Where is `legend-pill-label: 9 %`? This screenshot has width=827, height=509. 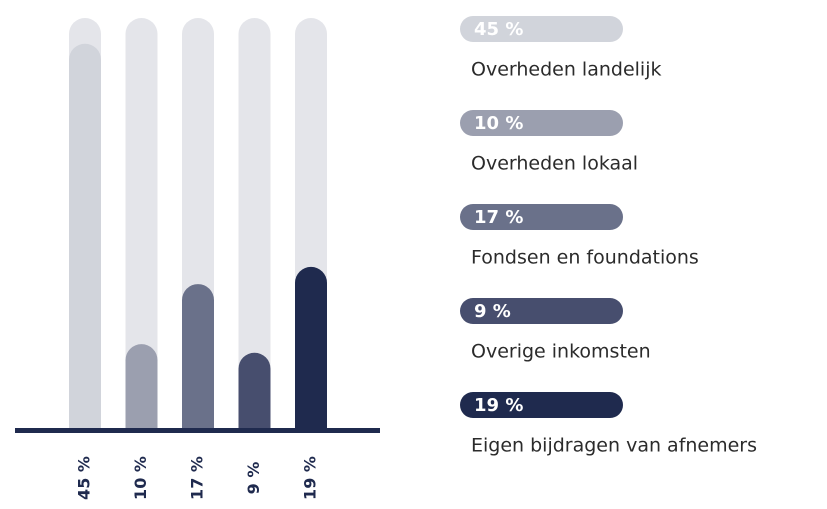 legend-pill-label: 9 % is located at coordinates (492, 311).